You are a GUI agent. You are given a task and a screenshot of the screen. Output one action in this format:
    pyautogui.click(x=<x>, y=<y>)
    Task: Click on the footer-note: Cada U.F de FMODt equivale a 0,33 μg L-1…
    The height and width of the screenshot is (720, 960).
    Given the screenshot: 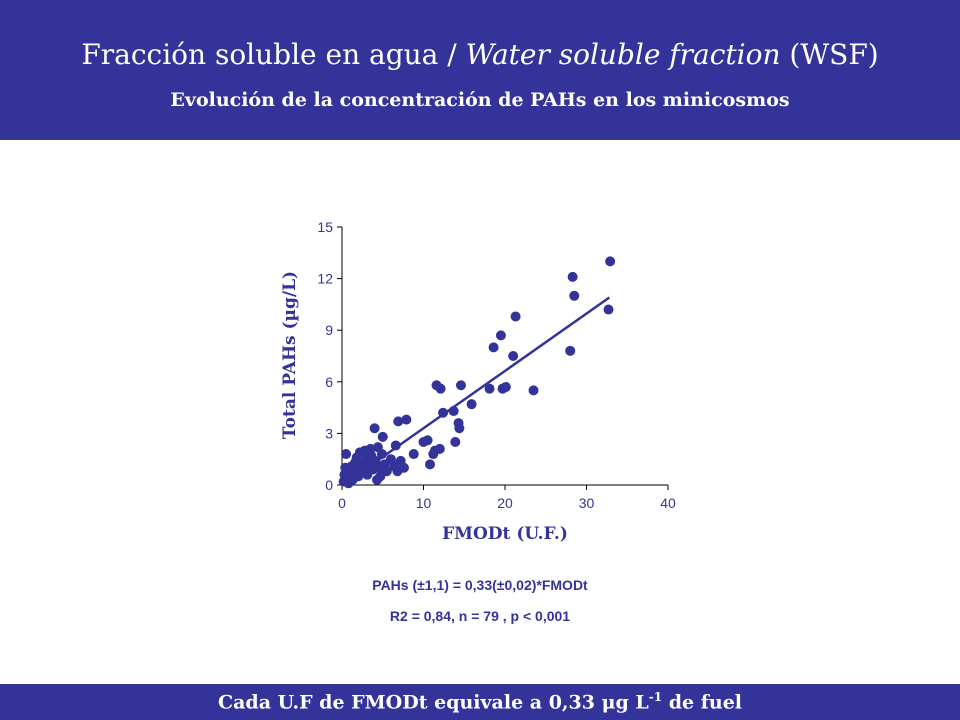 What is the action you would take?
    pyautogui.click(x=480, y=701)
    